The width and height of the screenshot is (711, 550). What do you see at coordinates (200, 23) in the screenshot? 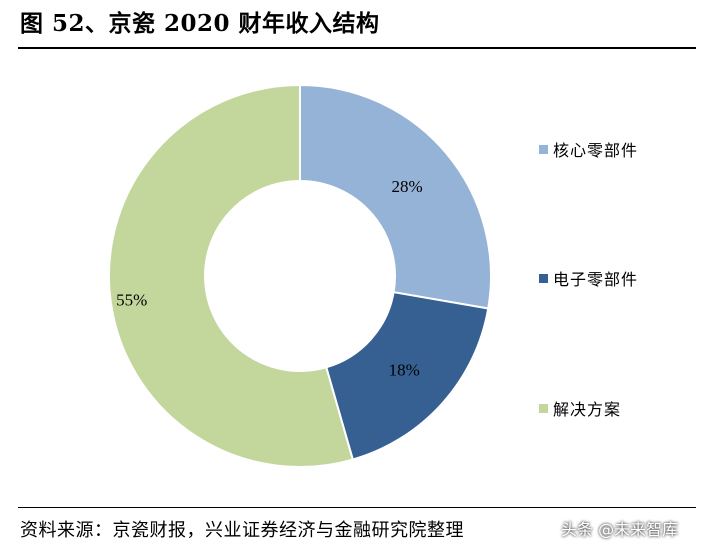
I see `chart-title: 图 52、京瓷 2020 财年收入结构` at bounding box center [200, 23].